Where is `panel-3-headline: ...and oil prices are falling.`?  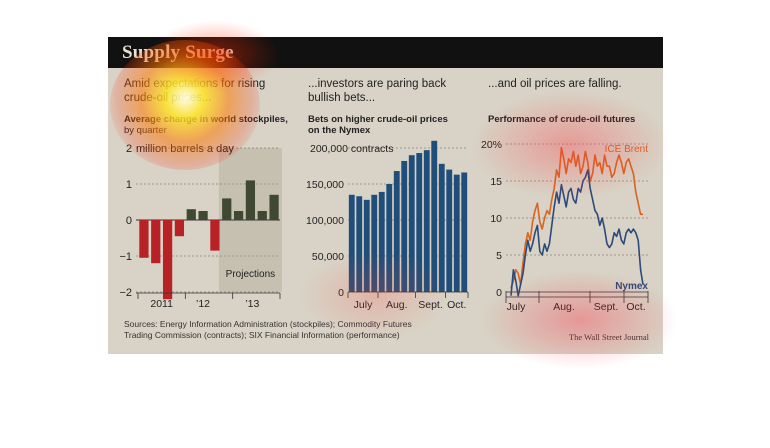 panel-3-headline: ...and oil prices are falling. is located at coordinates (555, 84).